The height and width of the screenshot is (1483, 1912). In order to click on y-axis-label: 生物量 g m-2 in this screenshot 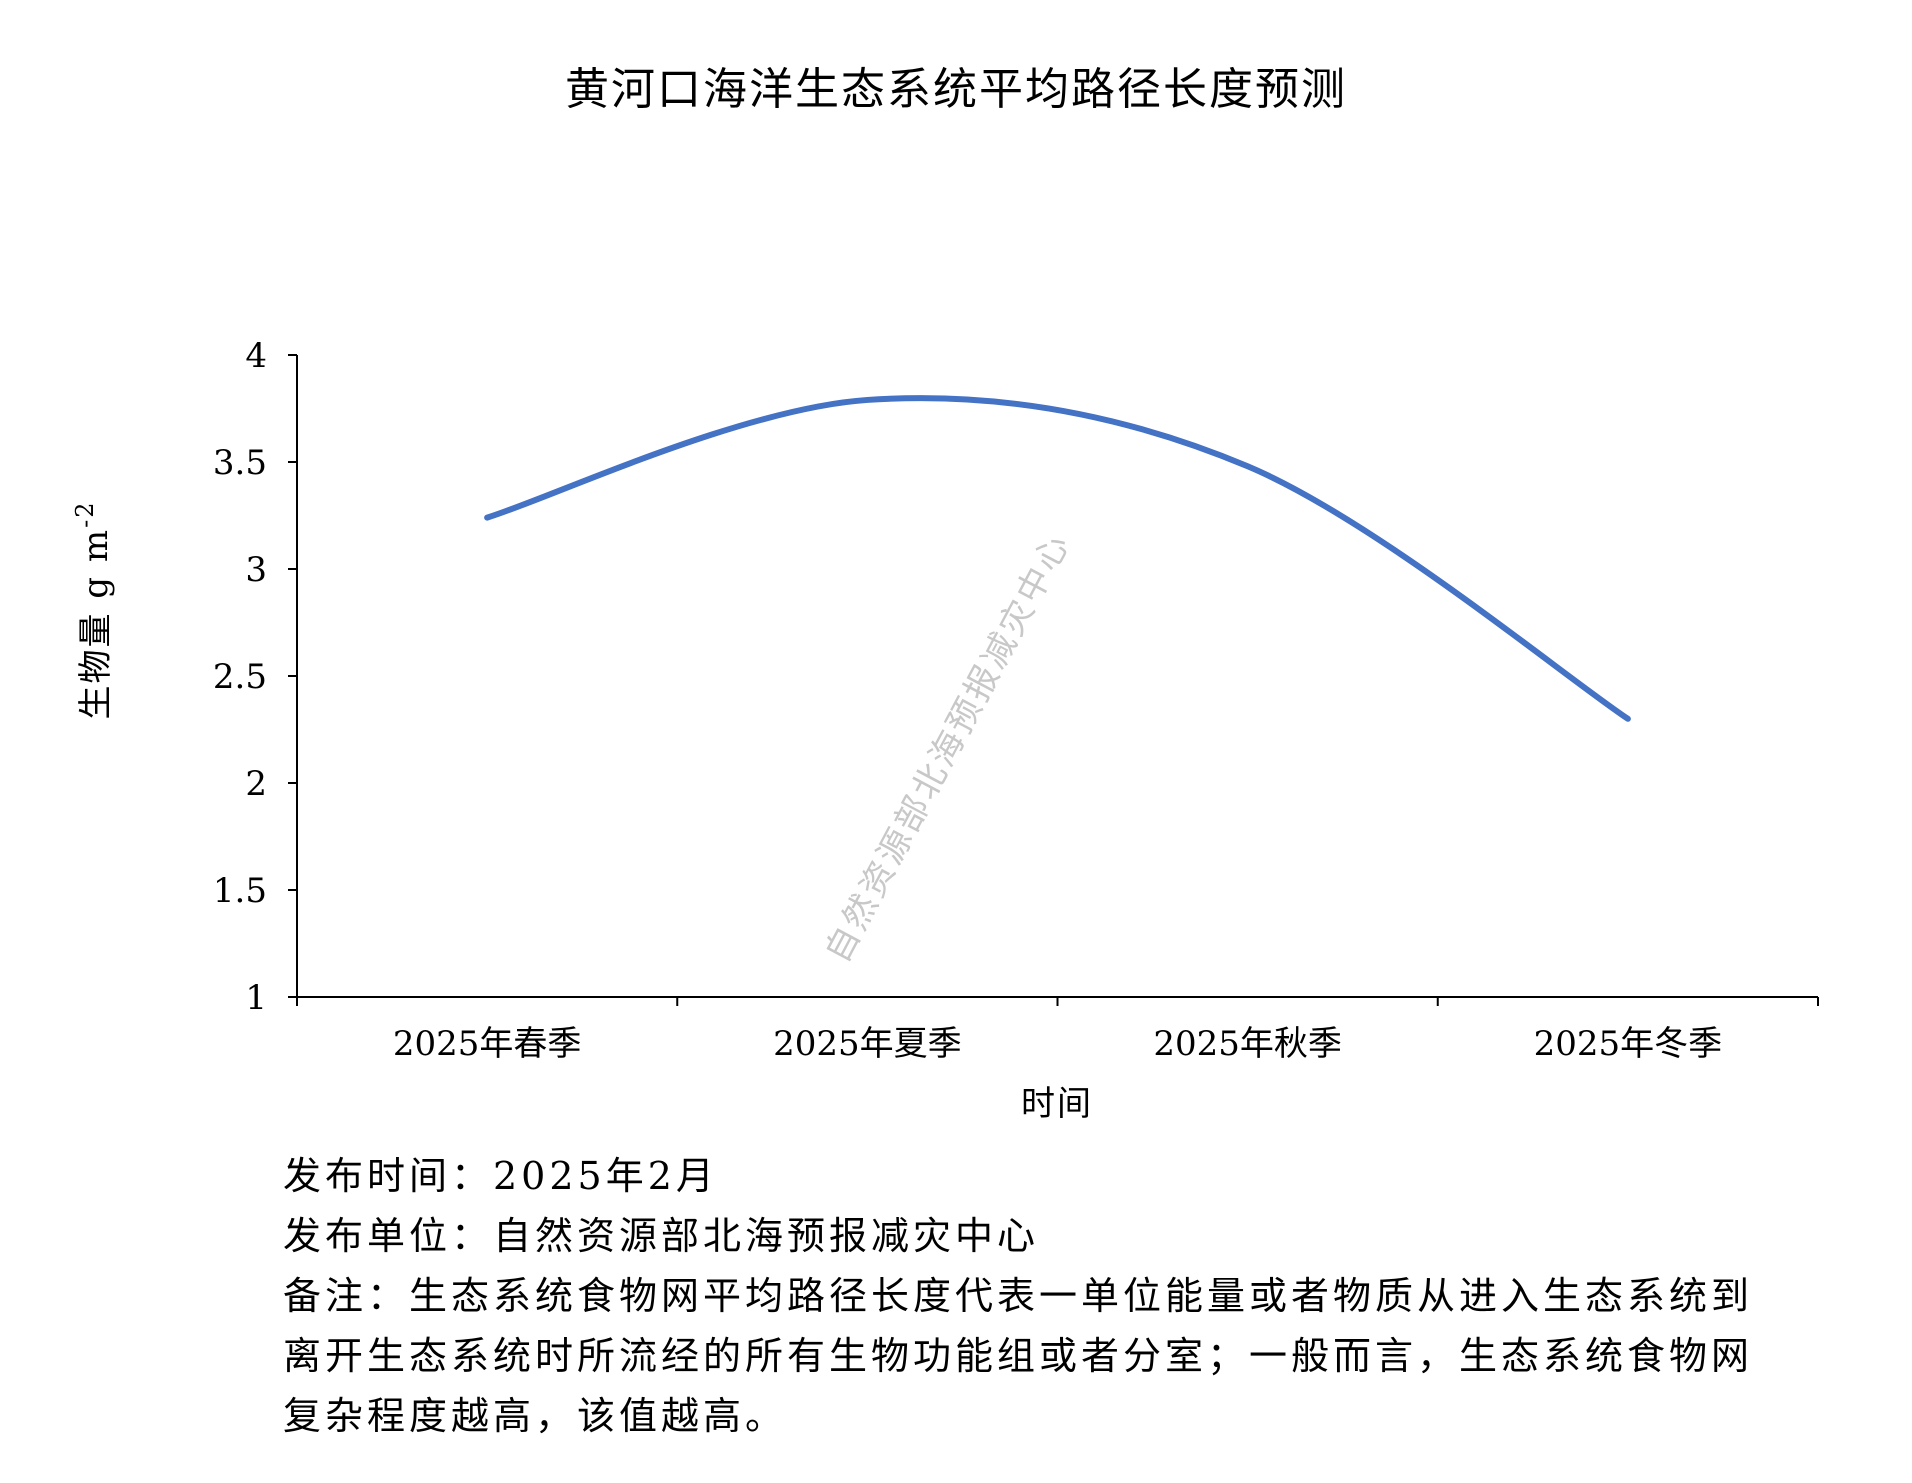, I will do `click(93, 609)`.